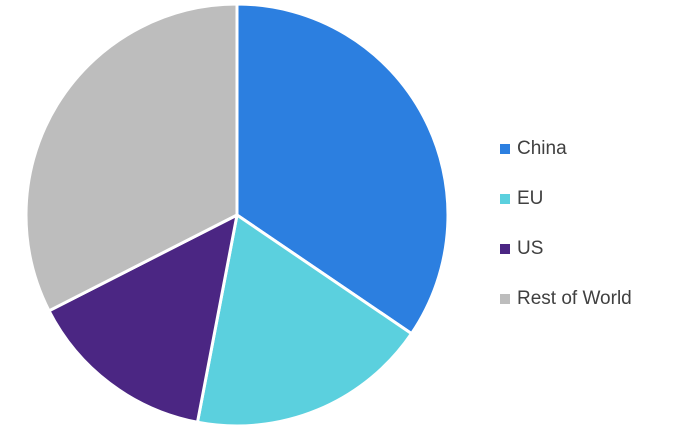  Describe the element at coordinates (505, 299) in the screenshot. I see `legend-swatch-rest-of-world` at that location.